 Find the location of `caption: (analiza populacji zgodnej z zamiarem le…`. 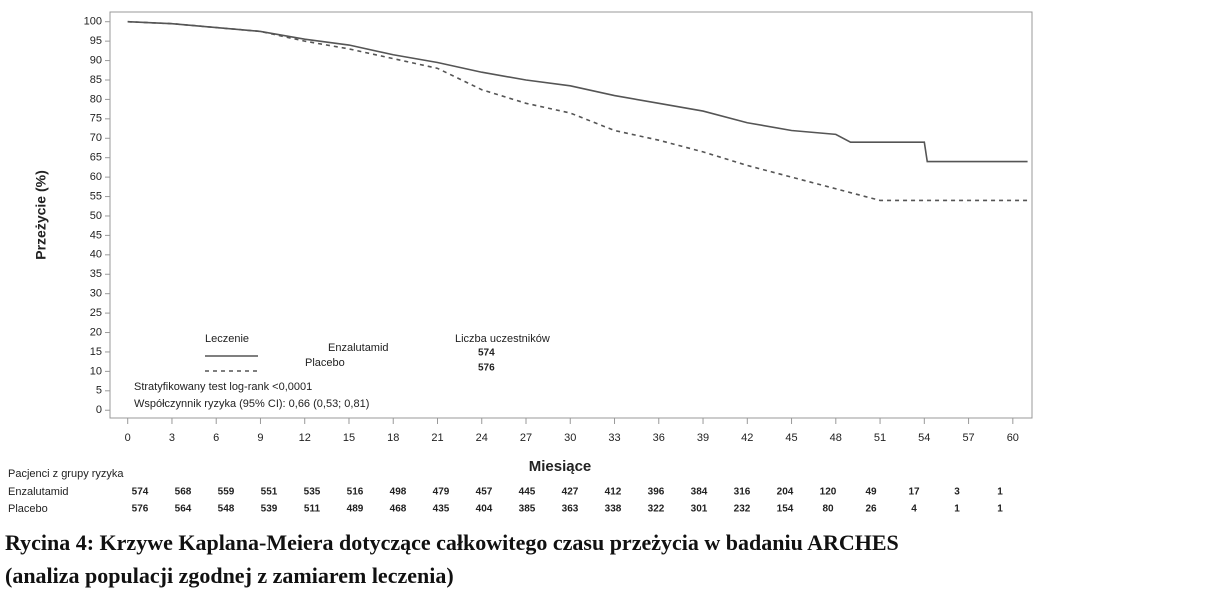

caption: (analiza populacji zgodnej z zamiarem le… is located at coordinates (229, 575).